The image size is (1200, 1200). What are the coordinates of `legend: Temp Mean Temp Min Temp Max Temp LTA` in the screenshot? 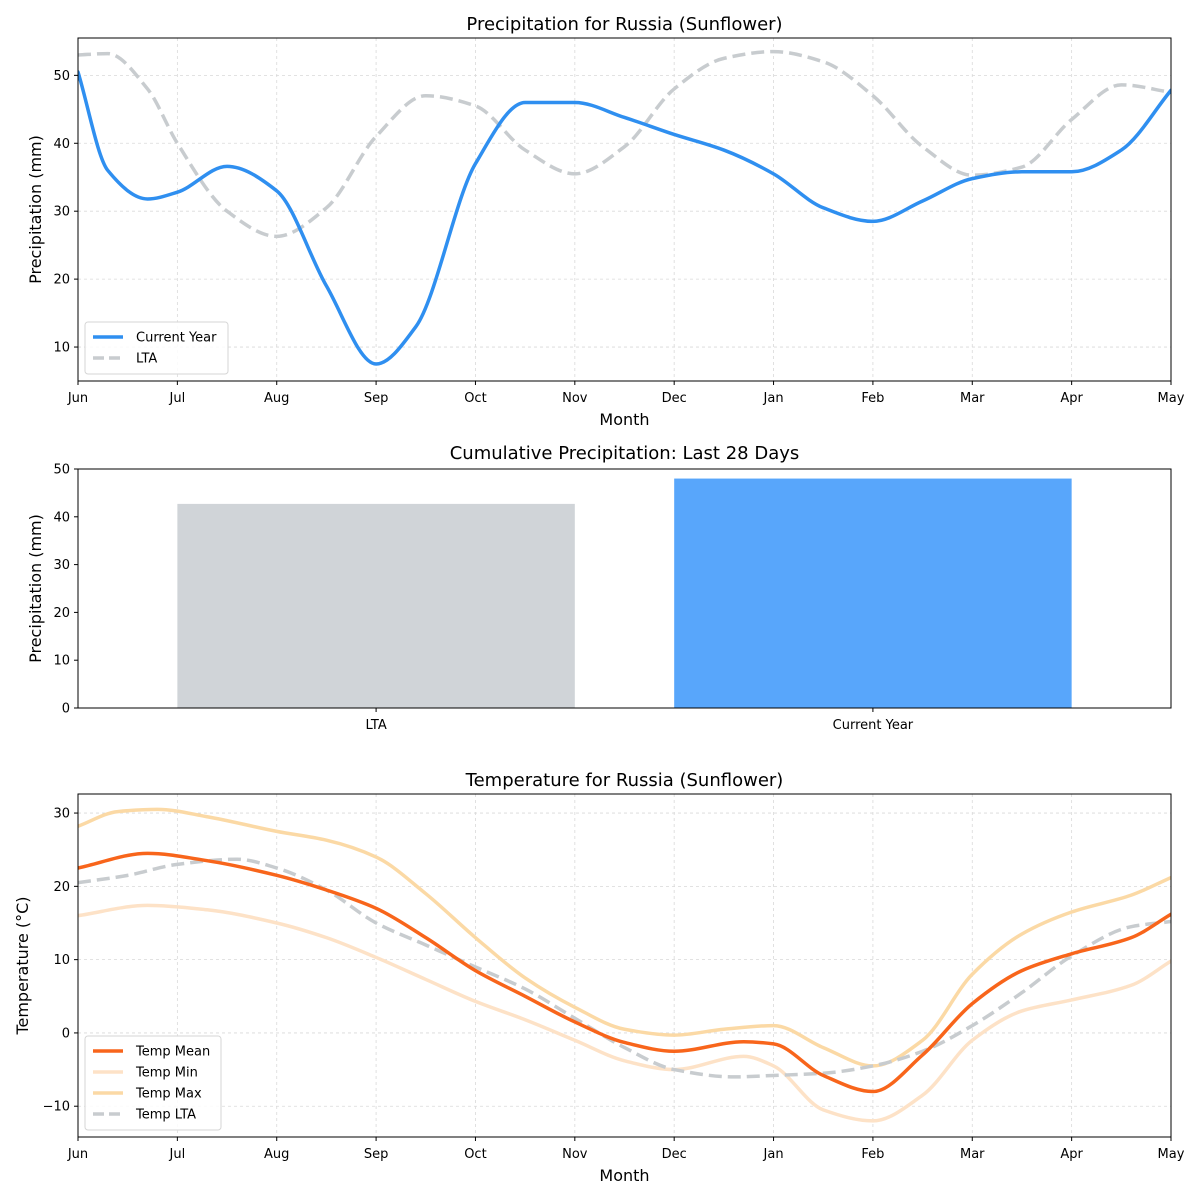 It's located at (153, 1083).